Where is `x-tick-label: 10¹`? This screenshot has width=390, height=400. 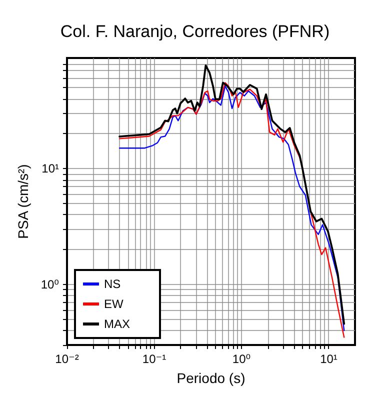 x-tick-label: 10¹ is located at coordinates (329, 359).